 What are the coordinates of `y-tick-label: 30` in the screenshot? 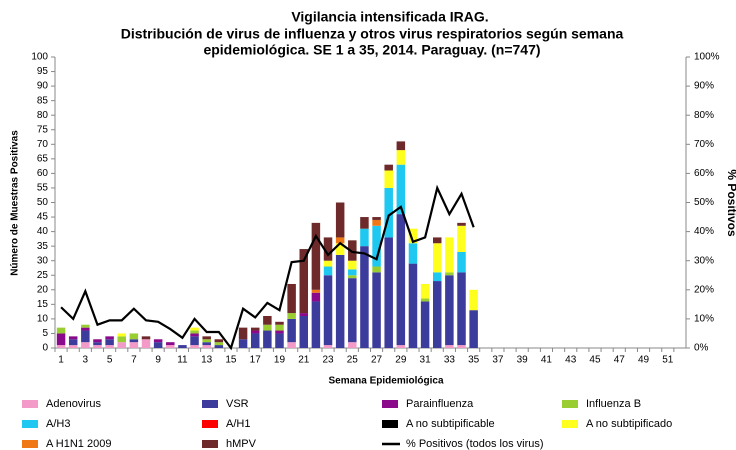 It's located at (43, 260).